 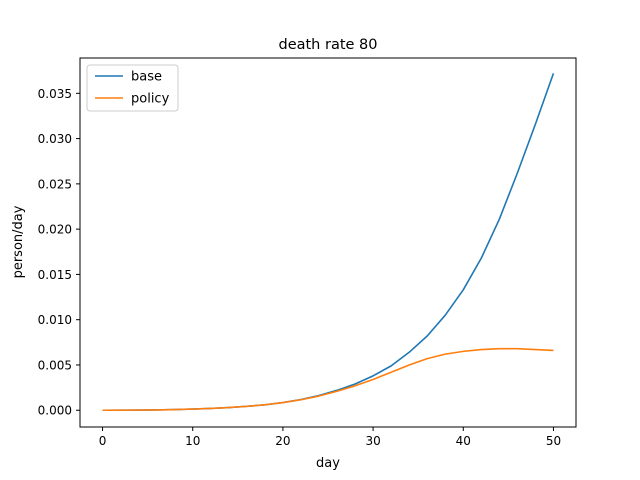 I want to click on y-tick-label: 0.005, so click(x=55, y=365).